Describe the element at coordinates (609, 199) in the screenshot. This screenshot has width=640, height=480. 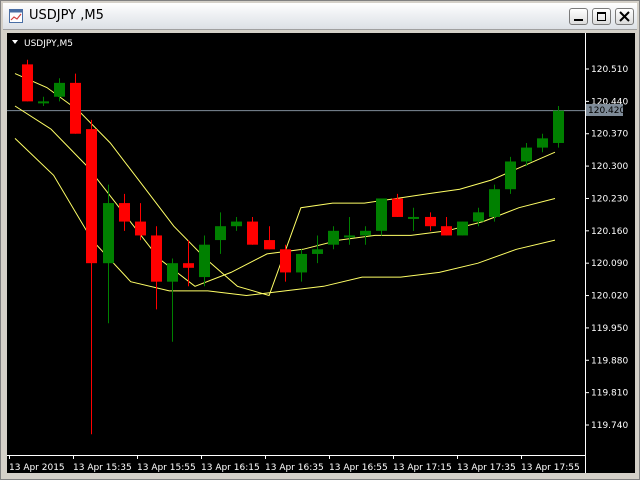
I see `price-tick-label: 120.230` at that location.